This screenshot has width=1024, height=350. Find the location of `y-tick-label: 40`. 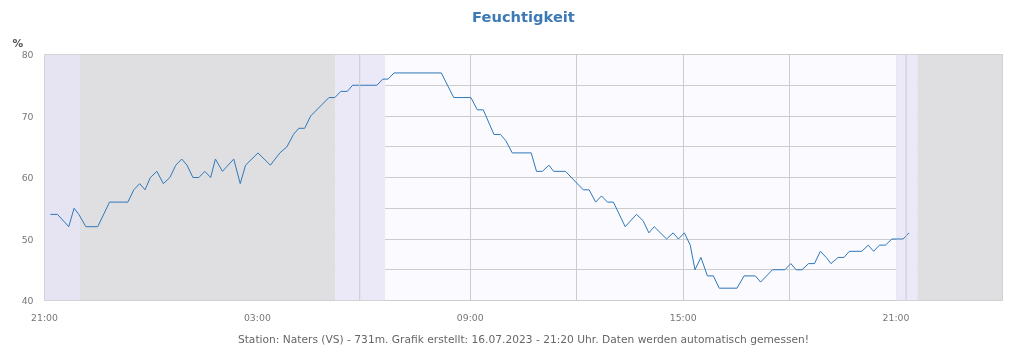

y-tick-label: 40 is located at coordinates (27, 300).